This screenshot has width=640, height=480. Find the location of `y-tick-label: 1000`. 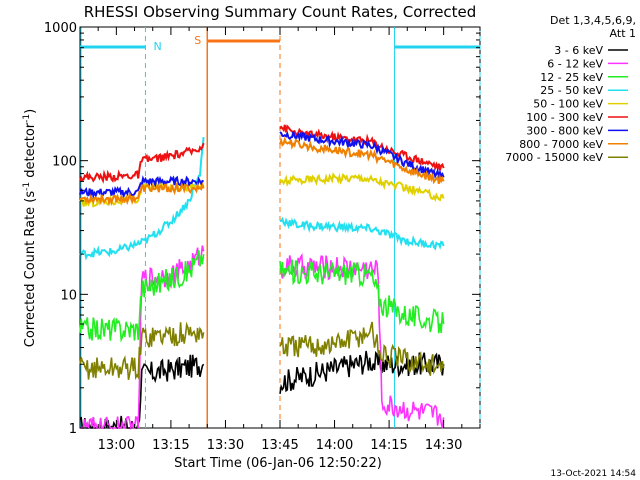

y-tick-label: 1000 is located at coordinates (60, 28).